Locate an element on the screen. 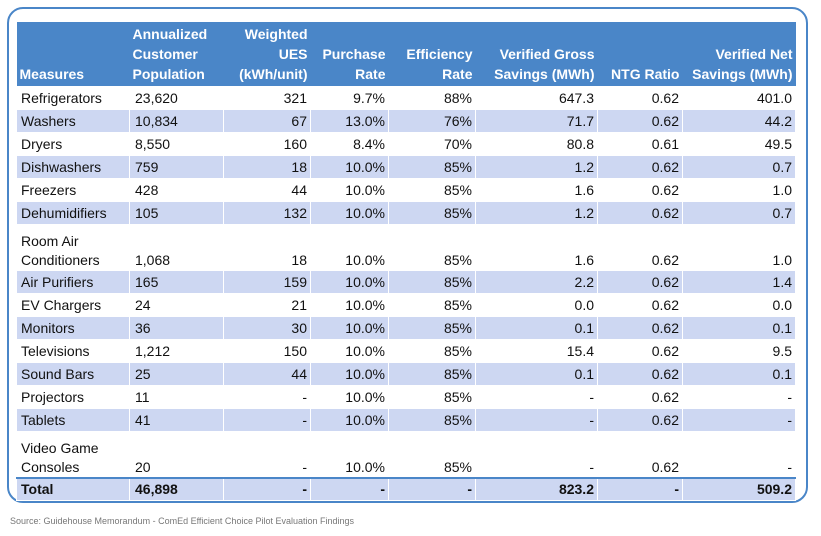  population-cell: 11 is located at coordinates (176, 397).